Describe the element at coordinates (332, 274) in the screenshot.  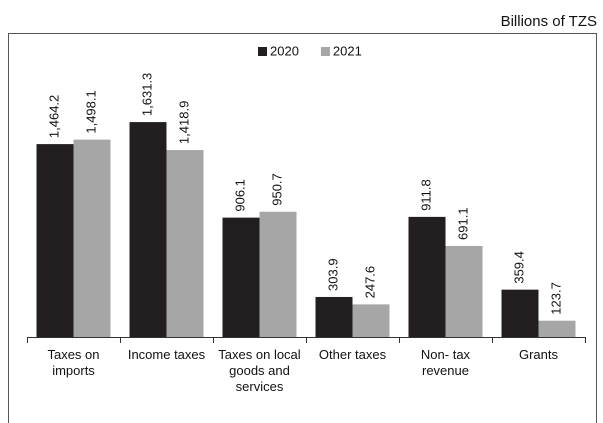
I see `value-label: 303.9` at that location.